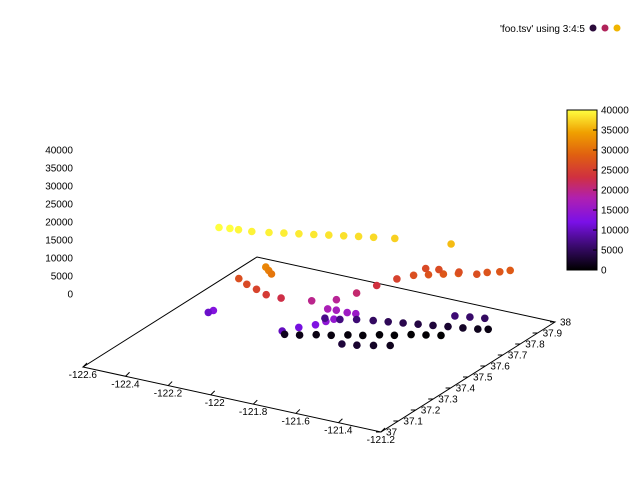  What do you see at coordinates (62, 277) in the screenshot?
I see `z-tick-label: 5000` at bounding box center [62, 277].